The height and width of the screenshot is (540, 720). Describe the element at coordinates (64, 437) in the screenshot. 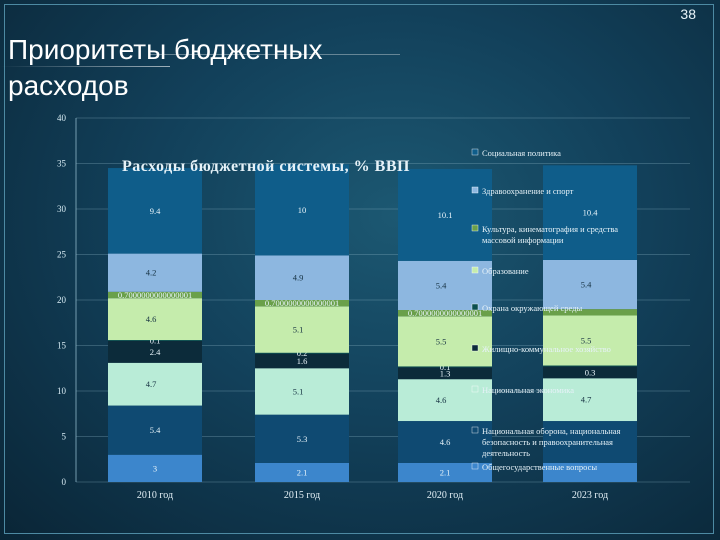

I see `y-tick-label: 5` at that location.